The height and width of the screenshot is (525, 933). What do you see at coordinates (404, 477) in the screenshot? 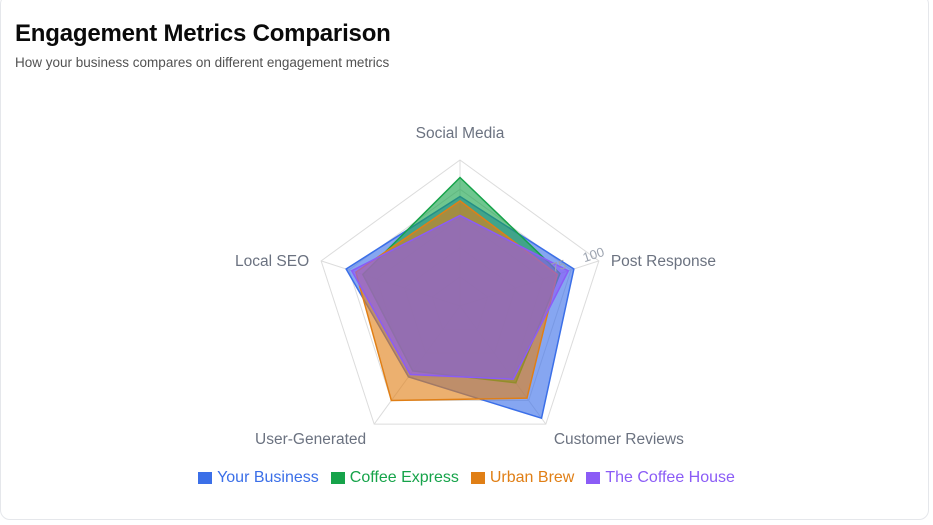
I see `legend-label: Coffee Express` at bounding box center [404, 477].